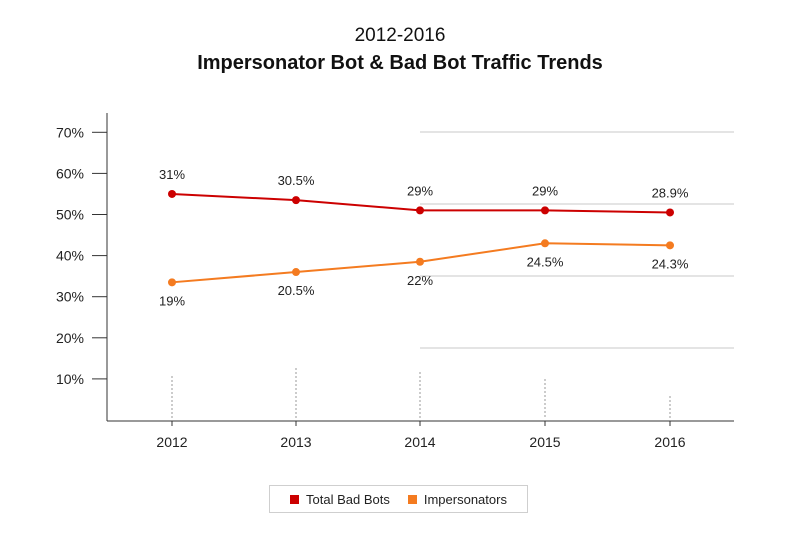 The width and height of the screenshot is (800, 540). I want to click on data-label-impersonators: 19%, so click(172, 300).